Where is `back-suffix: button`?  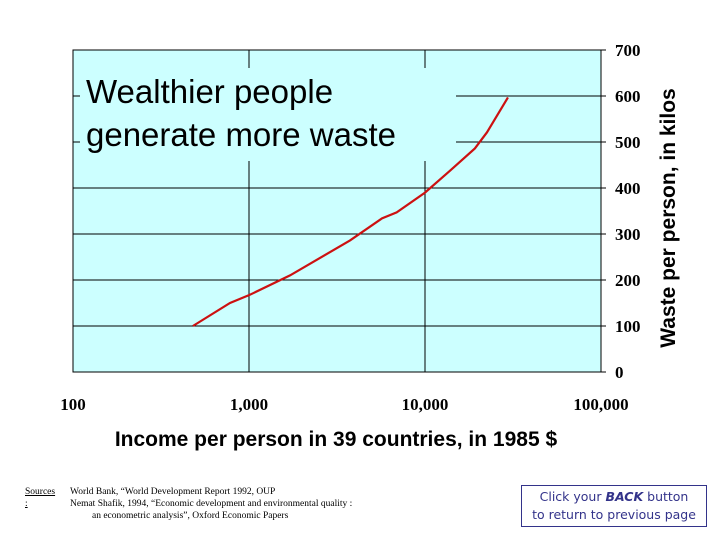
back-suffix: button is located at coordinates (666, 496).